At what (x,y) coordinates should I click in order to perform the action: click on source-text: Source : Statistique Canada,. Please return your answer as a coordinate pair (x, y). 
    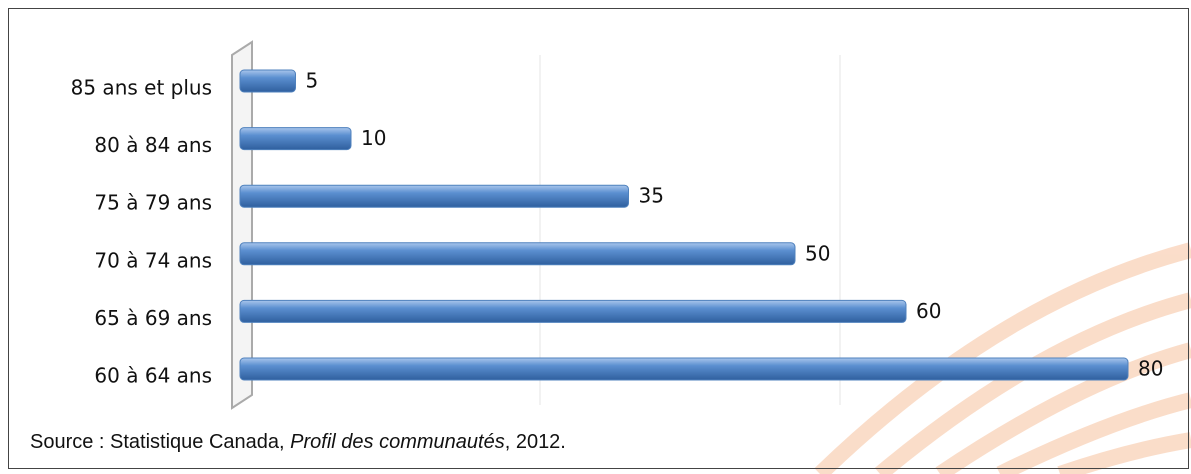
    Looking at the image, I should click on (160, 442).